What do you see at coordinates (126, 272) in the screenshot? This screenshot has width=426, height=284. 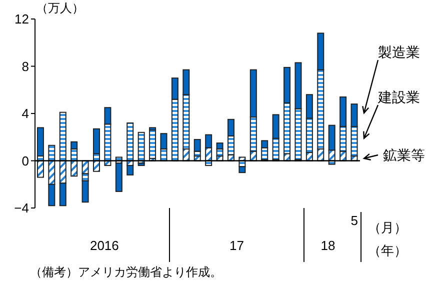 I see `text: （備考）アメリカ労働省より作成。` at bounding box center [126, 272].